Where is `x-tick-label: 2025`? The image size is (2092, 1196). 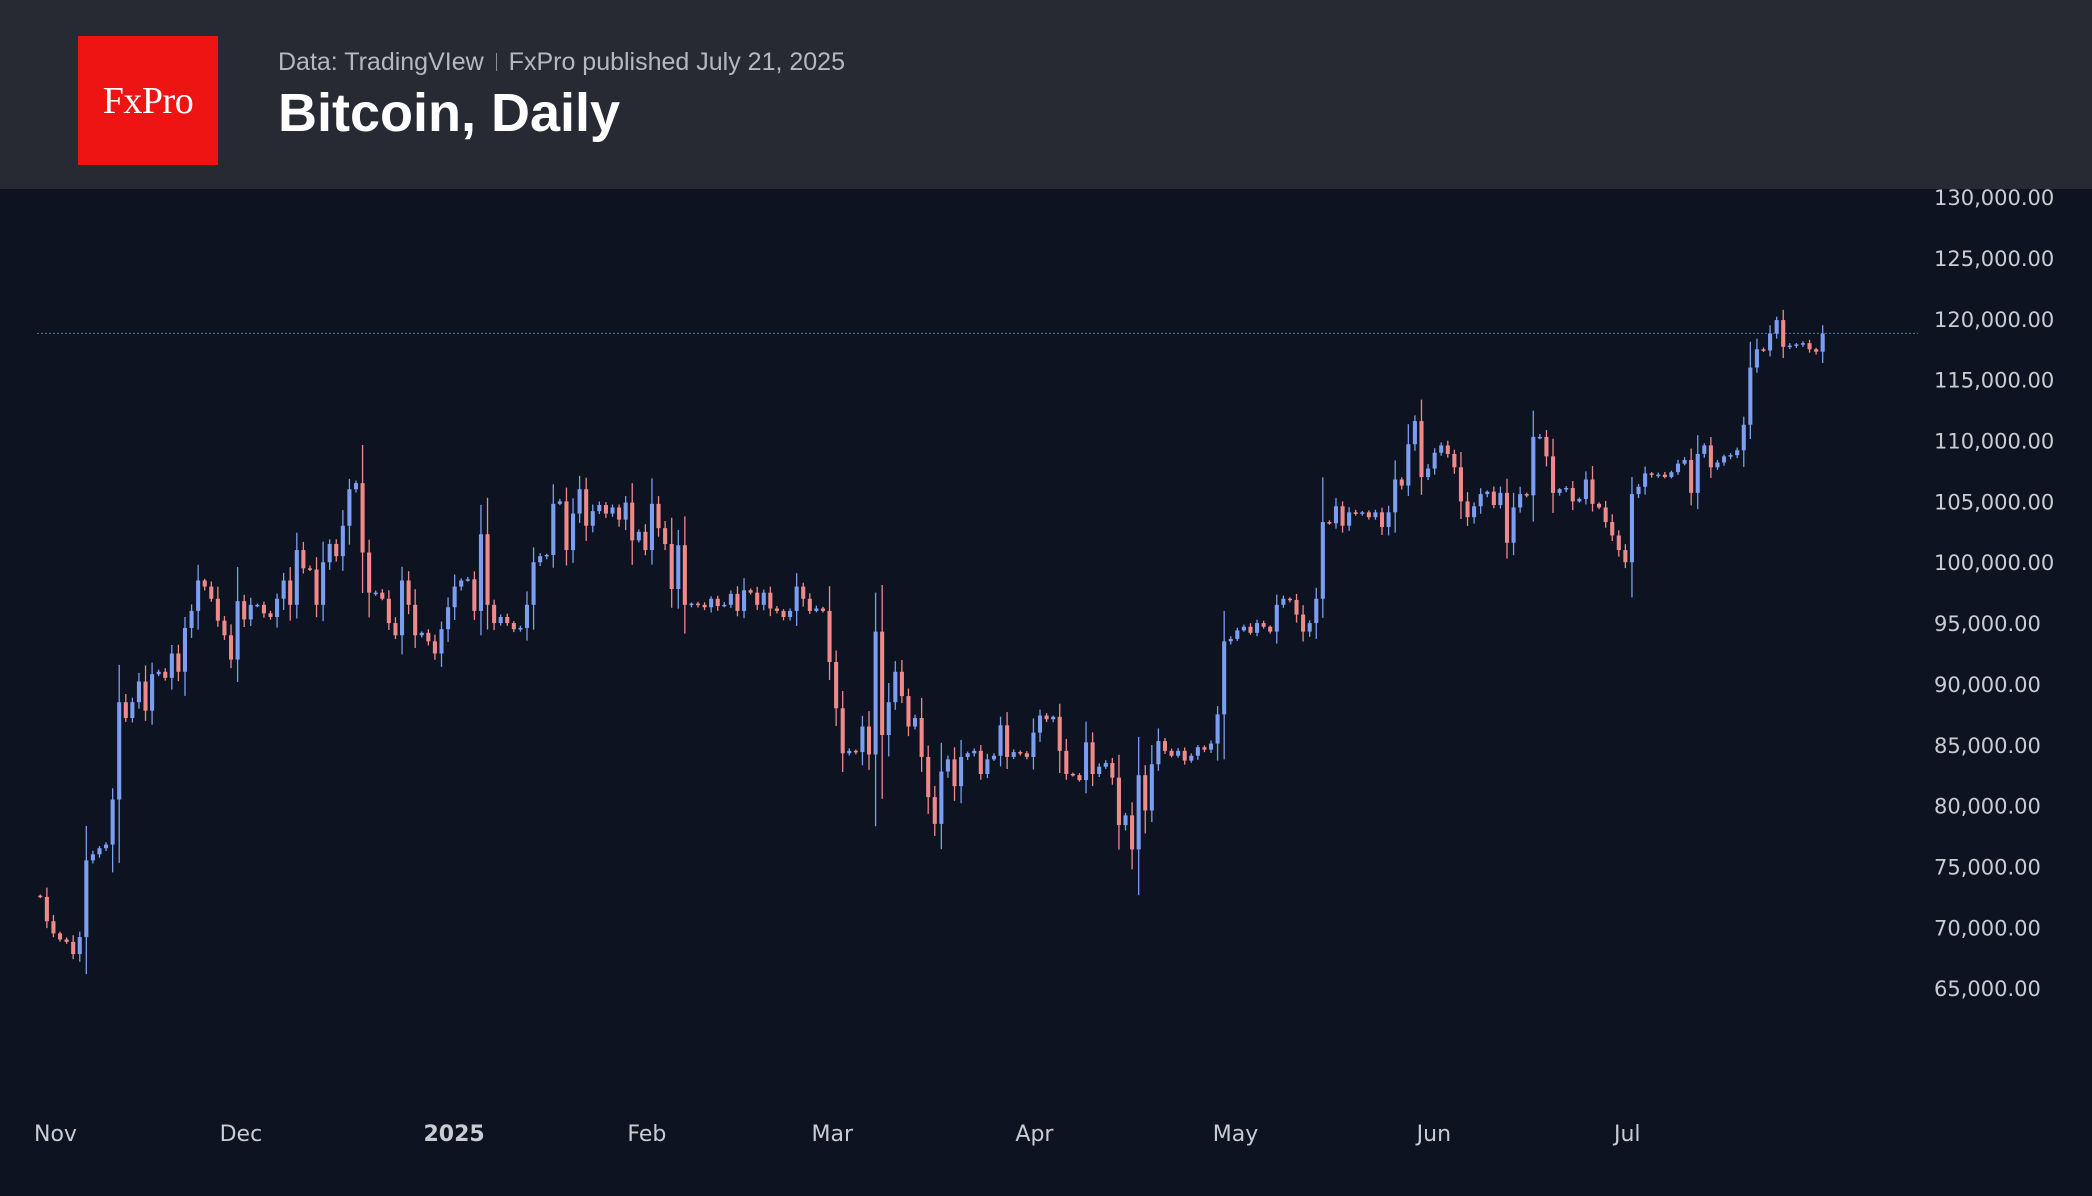
x-tick-label: 2025 is located at coordinates (453, 1134).